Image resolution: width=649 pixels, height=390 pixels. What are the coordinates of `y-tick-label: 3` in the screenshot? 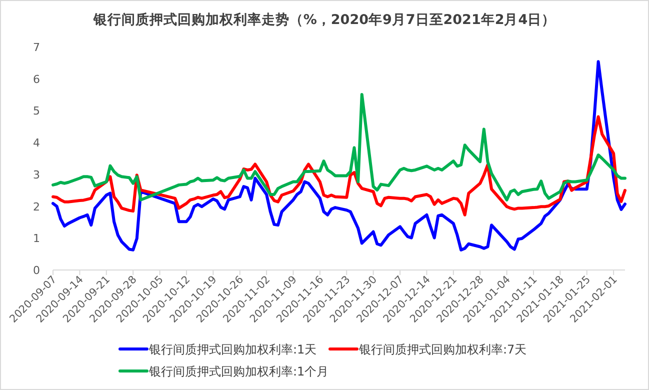 It's located at (36, 175).